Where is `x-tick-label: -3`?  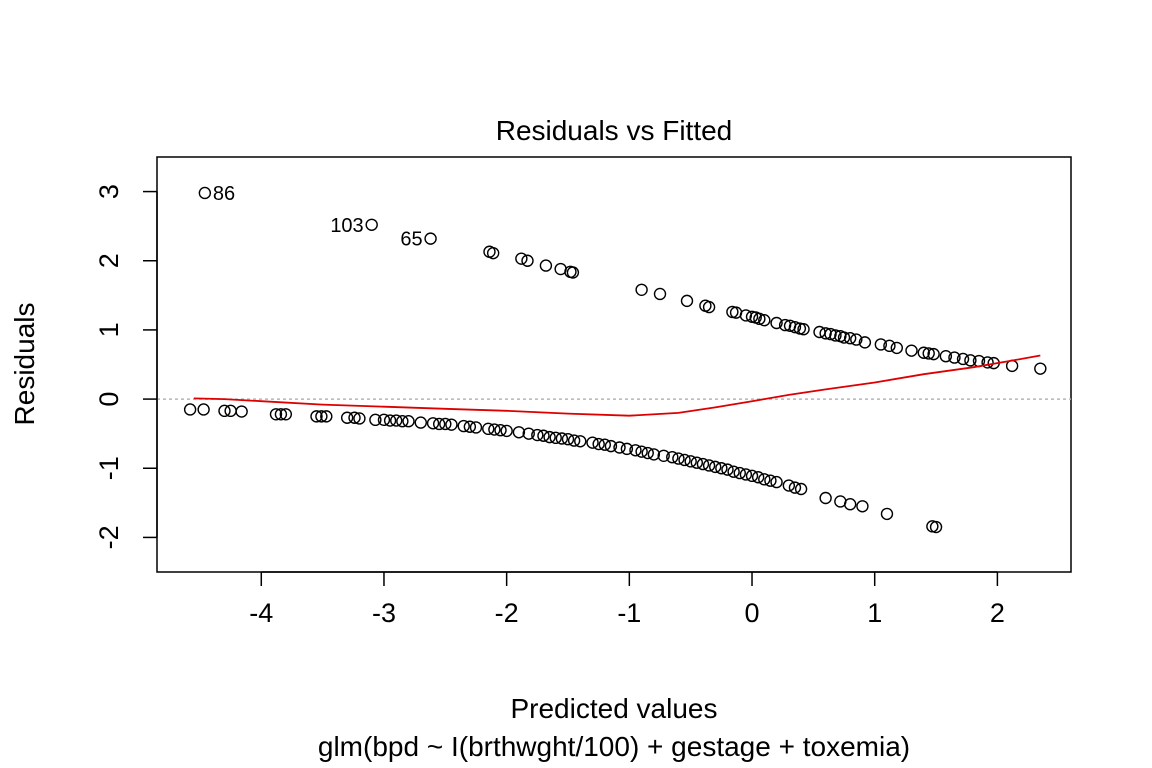
x-tick-label: -3 is located at coordinates (384, 613).